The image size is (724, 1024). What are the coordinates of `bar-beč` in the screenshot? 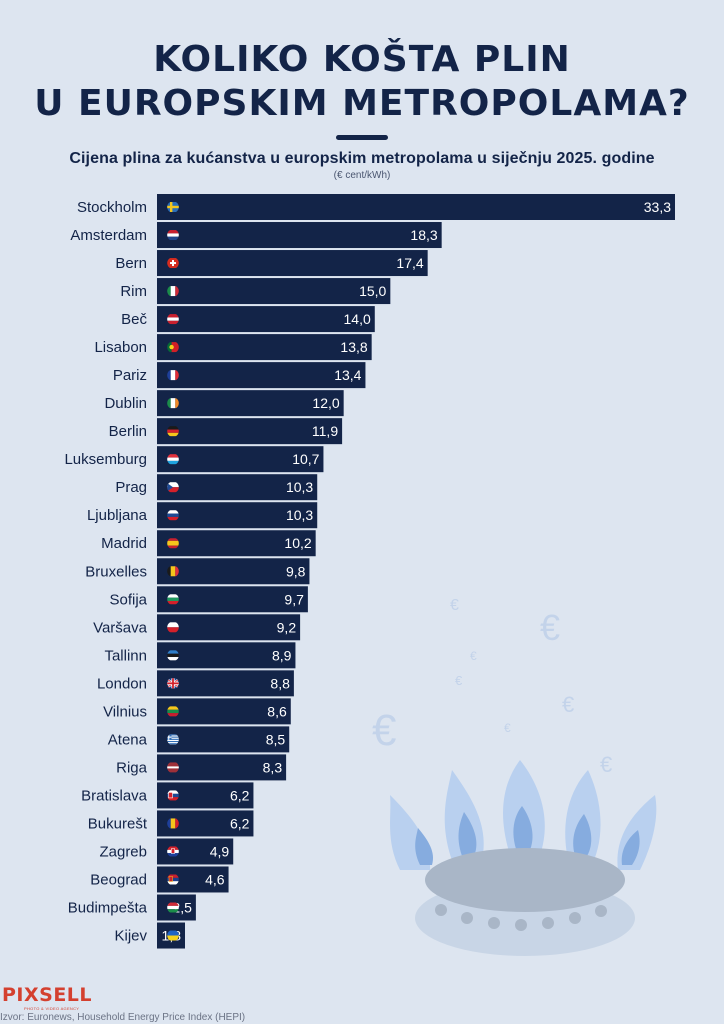 It's located at (266, 319).